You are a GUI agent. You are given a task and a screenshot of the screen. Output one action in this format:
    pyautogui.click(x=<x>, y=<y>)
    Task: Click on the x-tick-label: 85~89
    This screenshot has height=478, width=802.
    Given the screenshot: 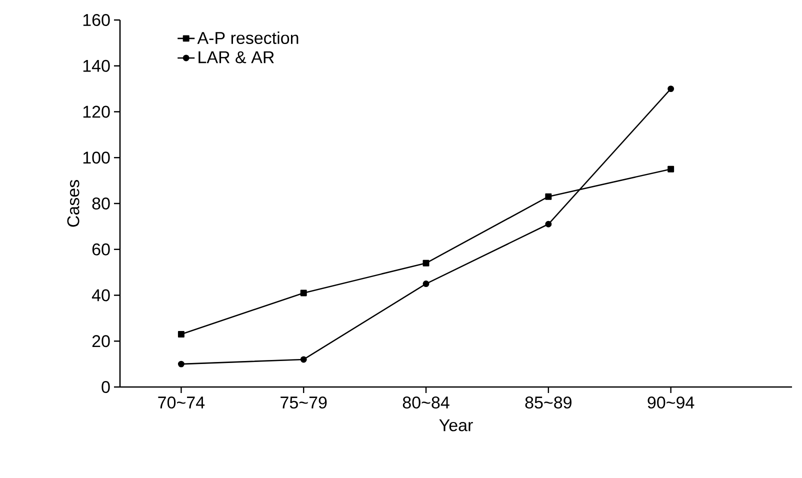 What is the action you would take?
    pyautogui.click(x=548, y=402)
    